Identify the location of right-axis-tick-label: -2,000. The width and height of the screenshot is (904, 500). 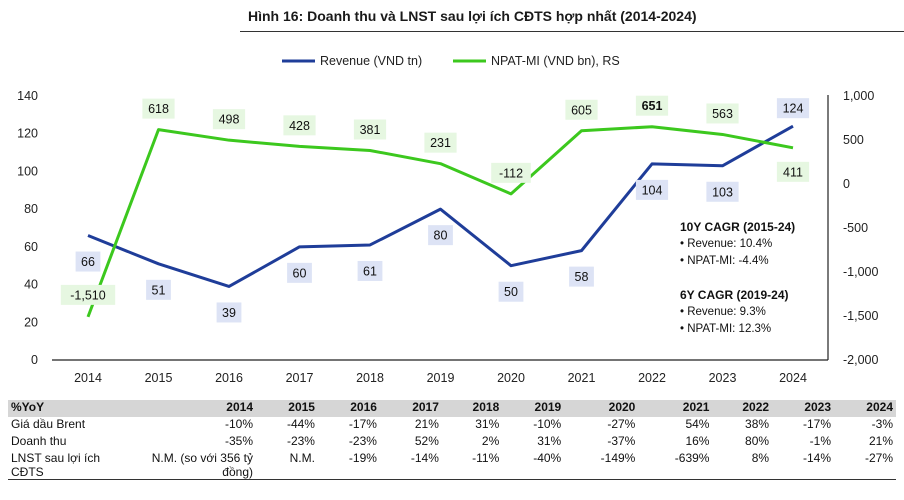
(860, 360).